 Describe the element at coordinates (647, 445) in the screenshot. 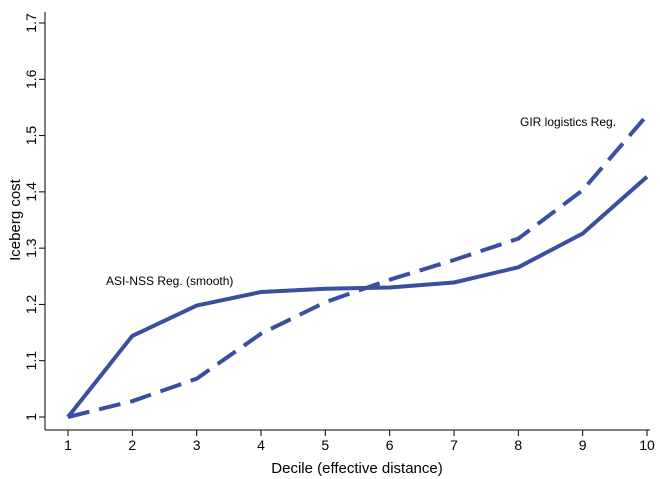

I see `x-tick-label: 10` at that location.